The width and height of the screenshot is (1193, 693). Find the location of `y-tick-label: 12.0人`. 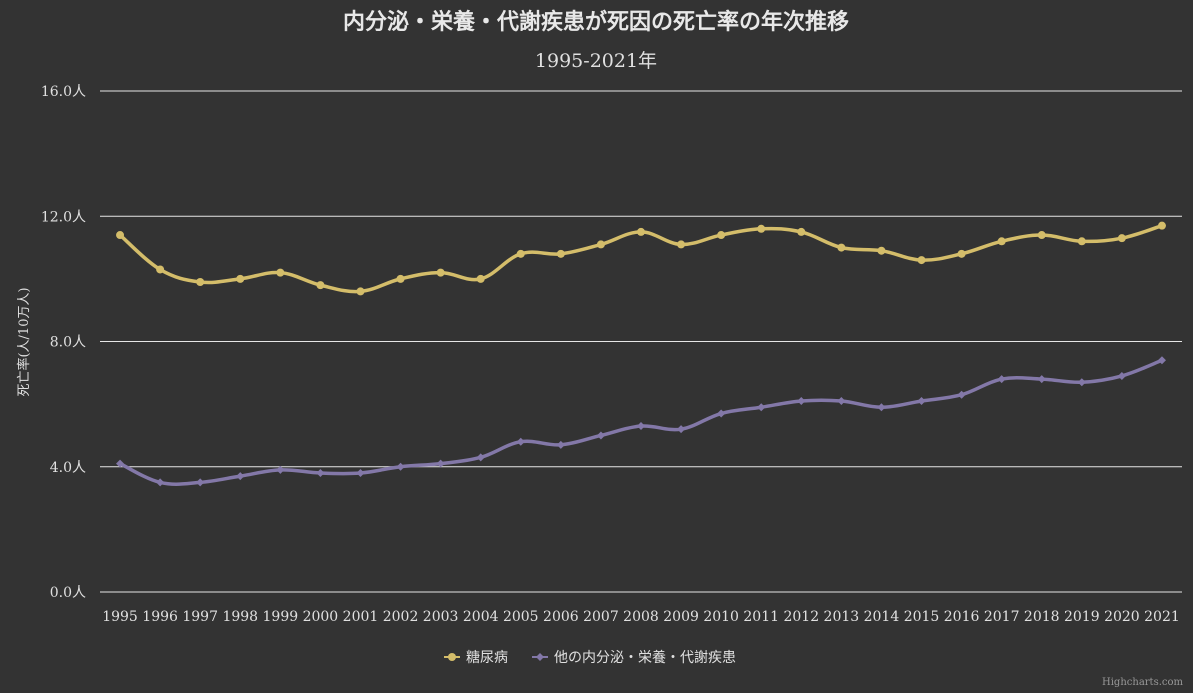

y-tick-label: 12.0人 is located at coordinates (63, 217).